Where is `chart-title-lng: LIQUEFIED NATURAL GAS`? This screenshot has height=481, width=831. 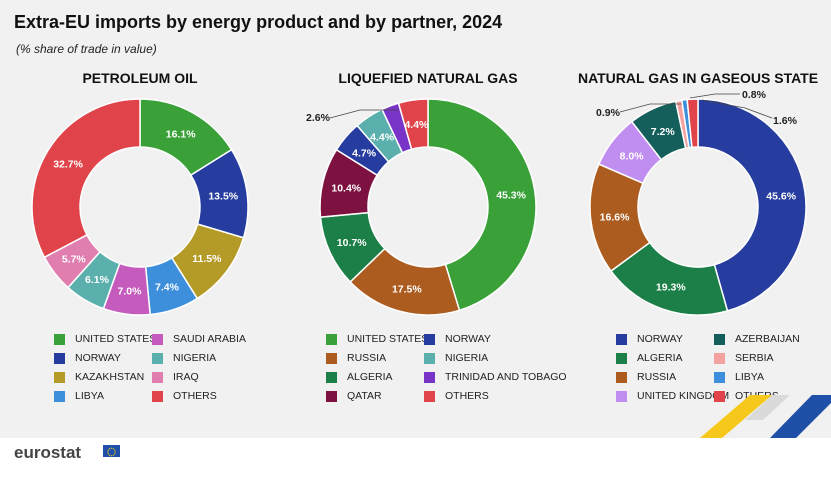
chart-title-lng: LIQUEFIED NATURAL GAS is located at coordinates (428, 78).